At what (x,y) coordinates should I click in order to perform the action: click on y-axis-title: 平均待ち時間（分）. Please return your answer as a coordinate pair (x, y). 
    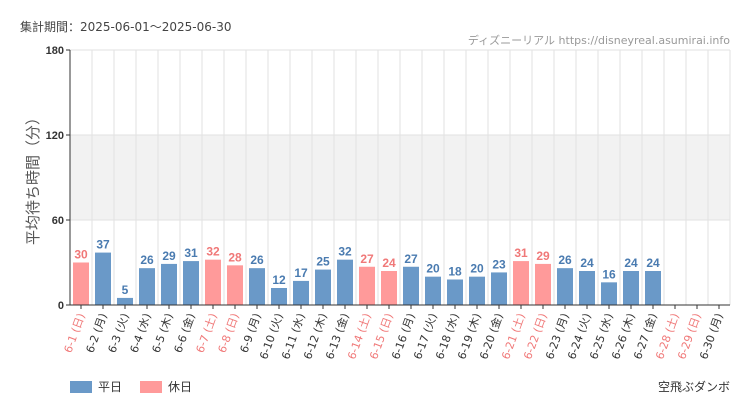
    Looking at the image, I should click on (33, 177).